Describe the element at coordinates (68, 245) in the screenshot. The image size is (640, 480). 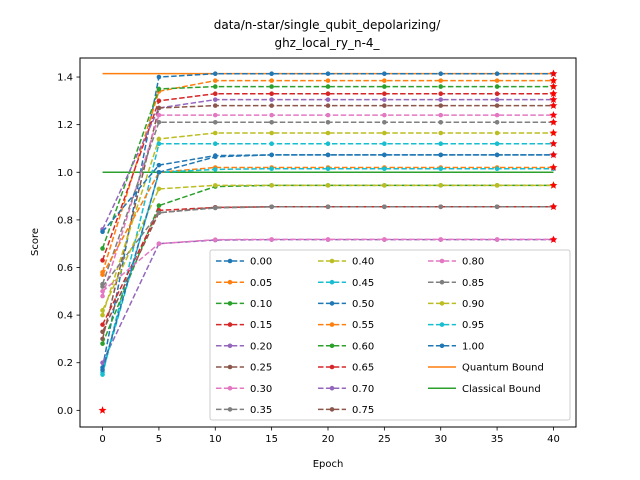
I see `y-axis-ticks: 0.0 0.2 0.4 0.6 0.8 1.0 1.2 1.4` at that location.